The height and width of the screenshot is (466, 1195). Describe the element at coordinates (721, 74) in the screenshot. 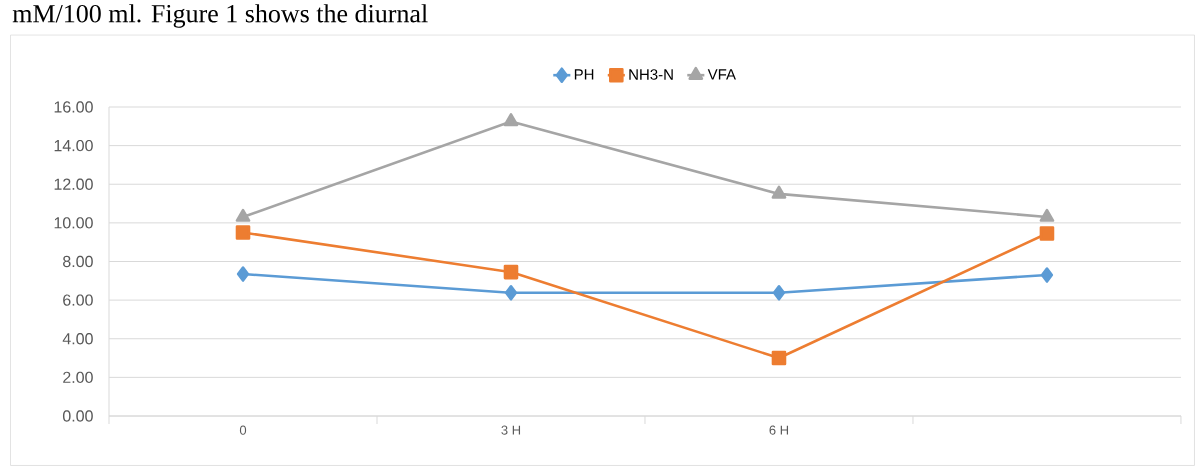

I see `legend-label: VFA` at that location.